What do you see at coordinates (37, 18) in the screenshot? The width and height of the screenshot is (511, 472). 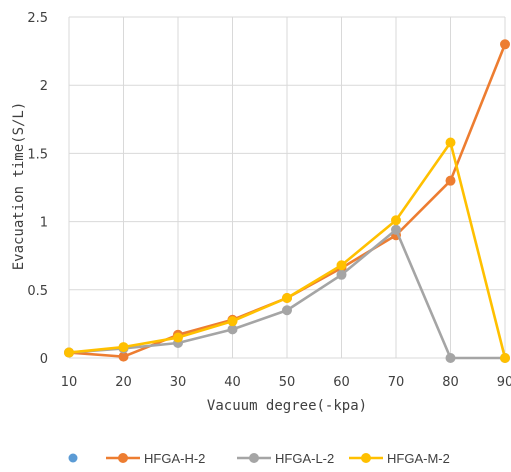 I see `y-tick-label: 2.5` at bounding box center [37, 18].